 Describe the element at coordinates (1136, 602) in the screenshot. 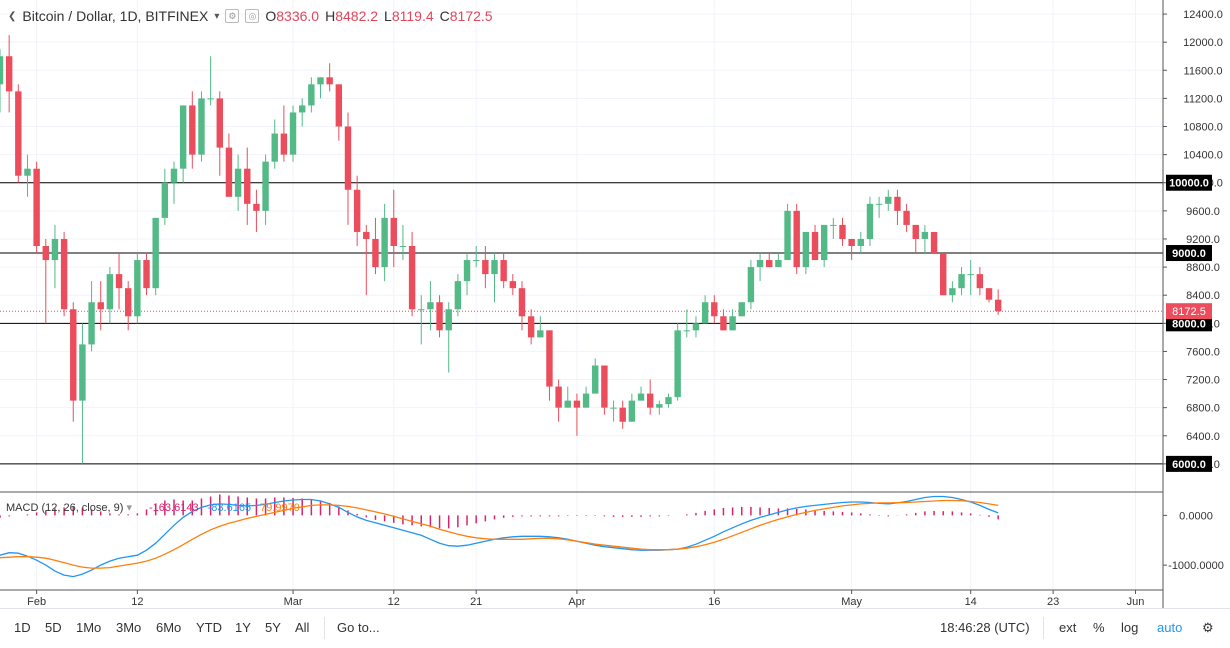

I see `time-tick-label: Jun` at that location.